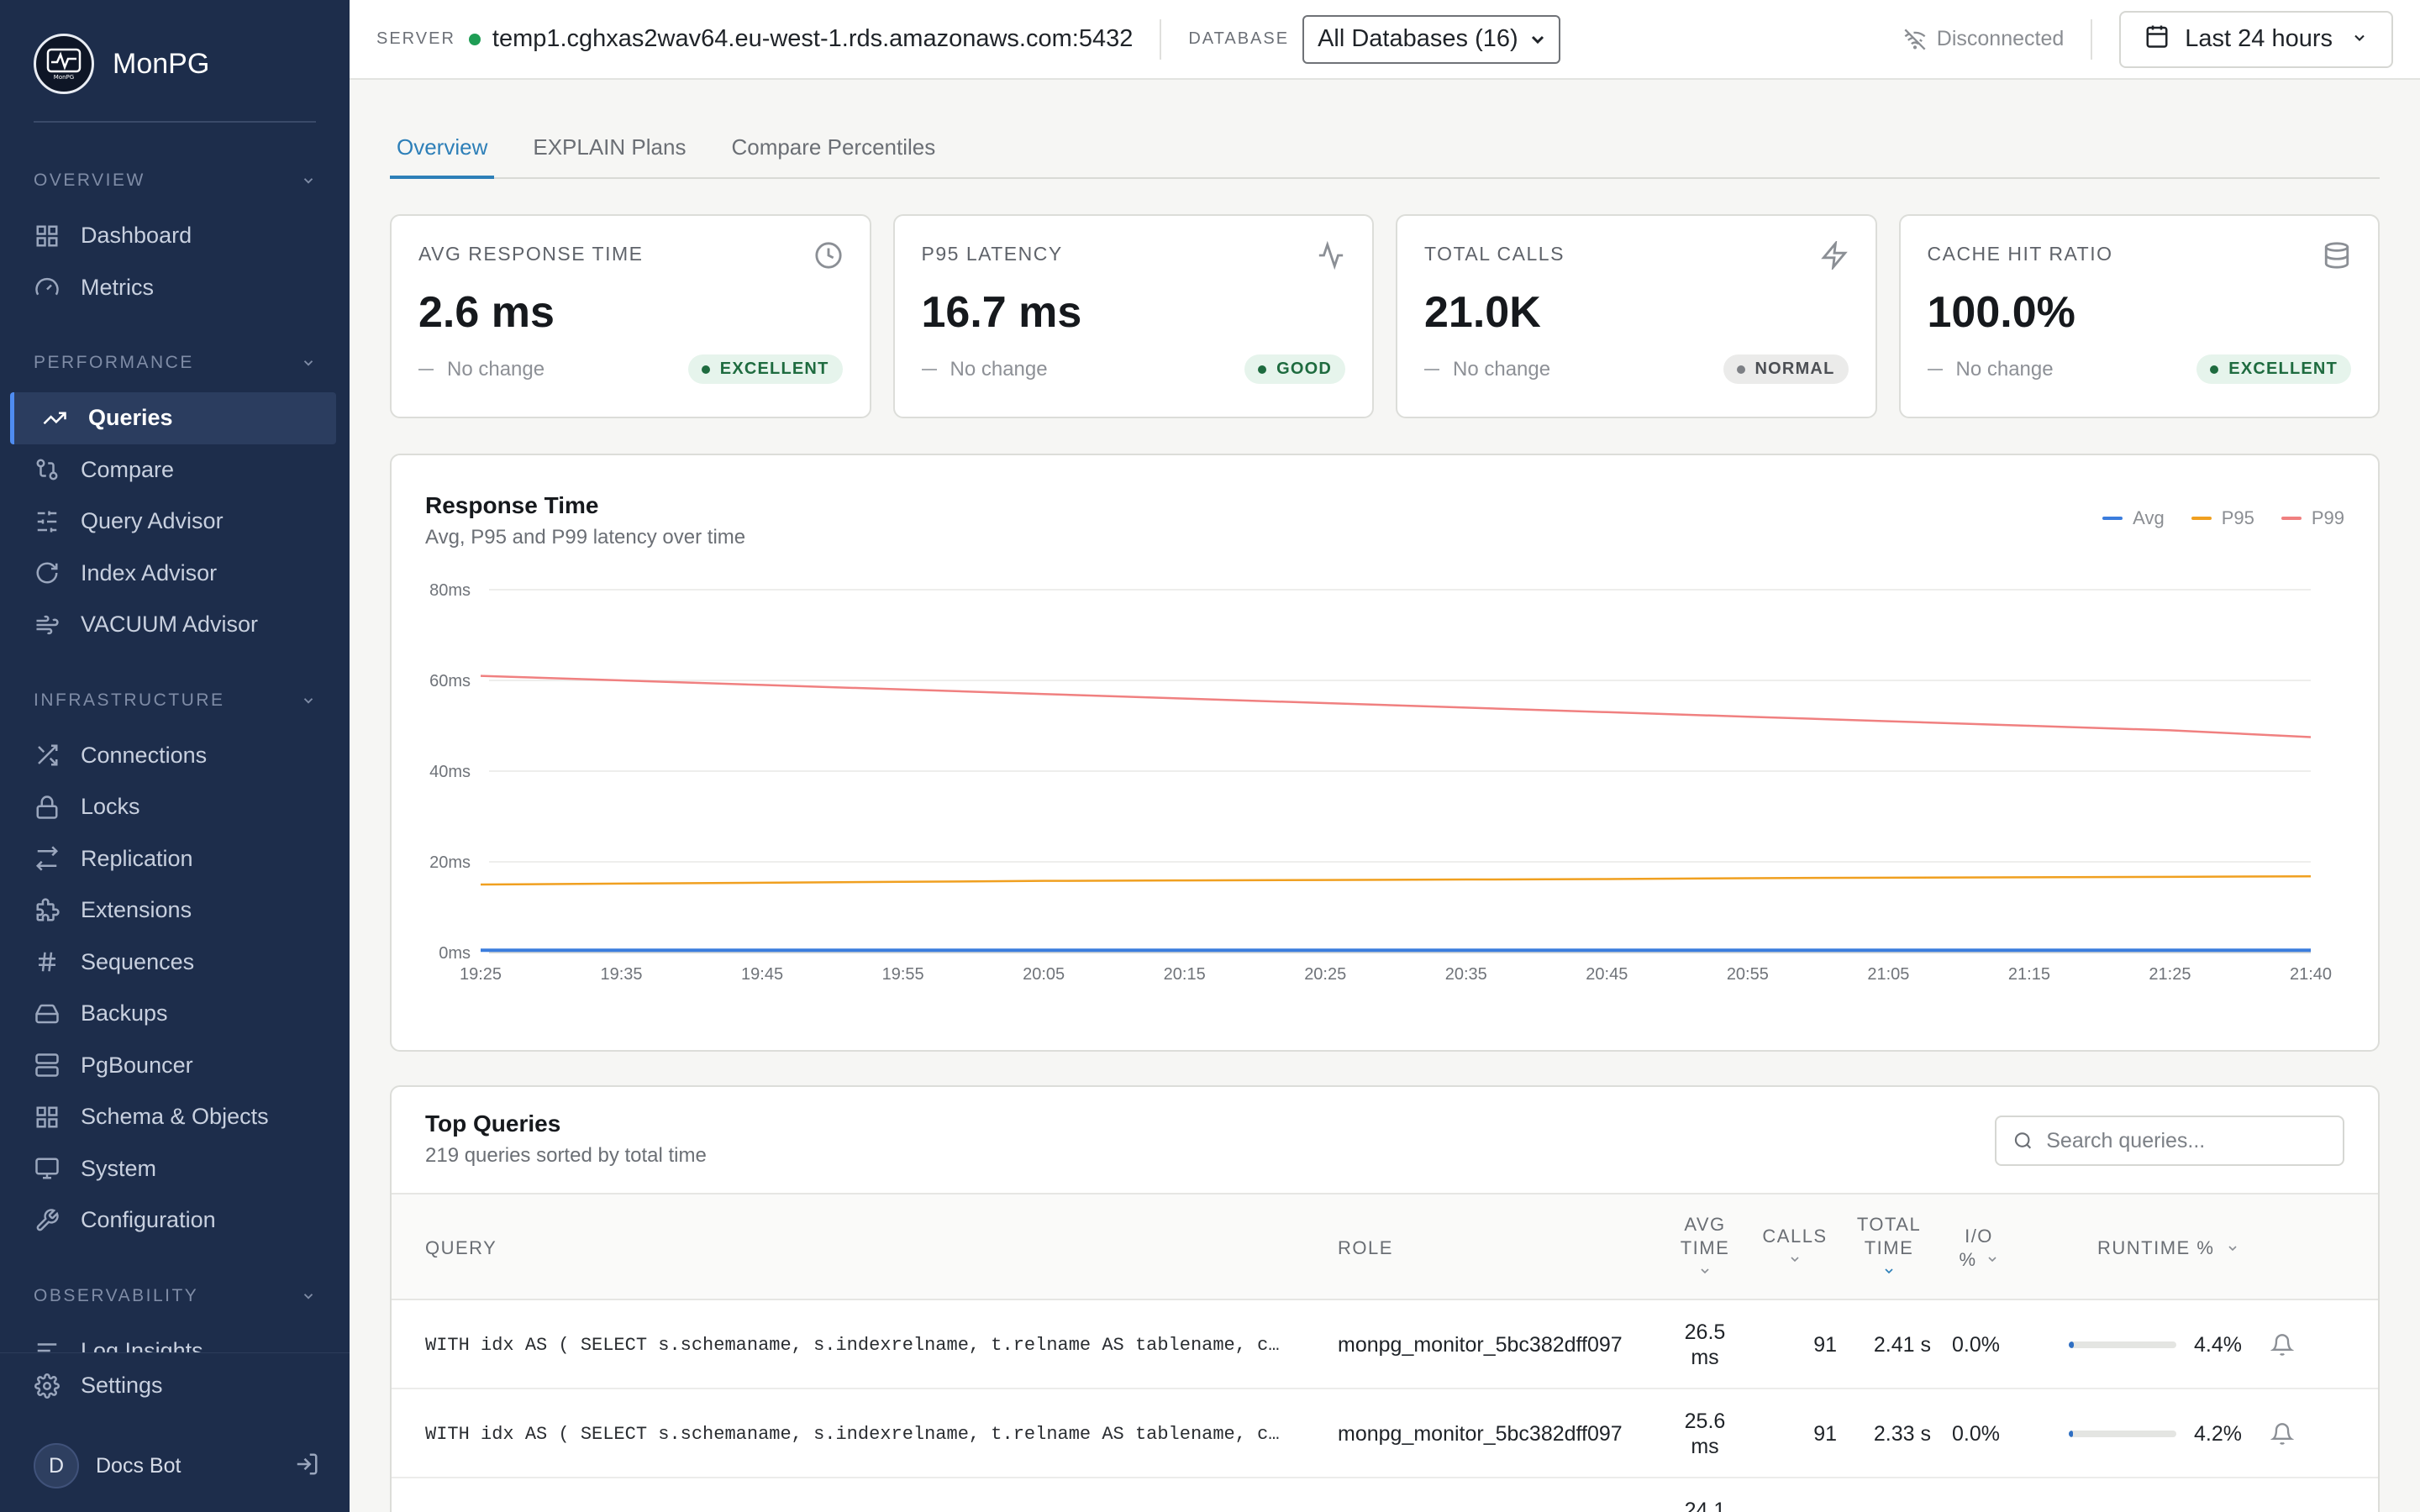 The width and height of the screenshot is (2420, 1512). I want to click on sidebar-item-sequences: Sequences, so click(175, 963).